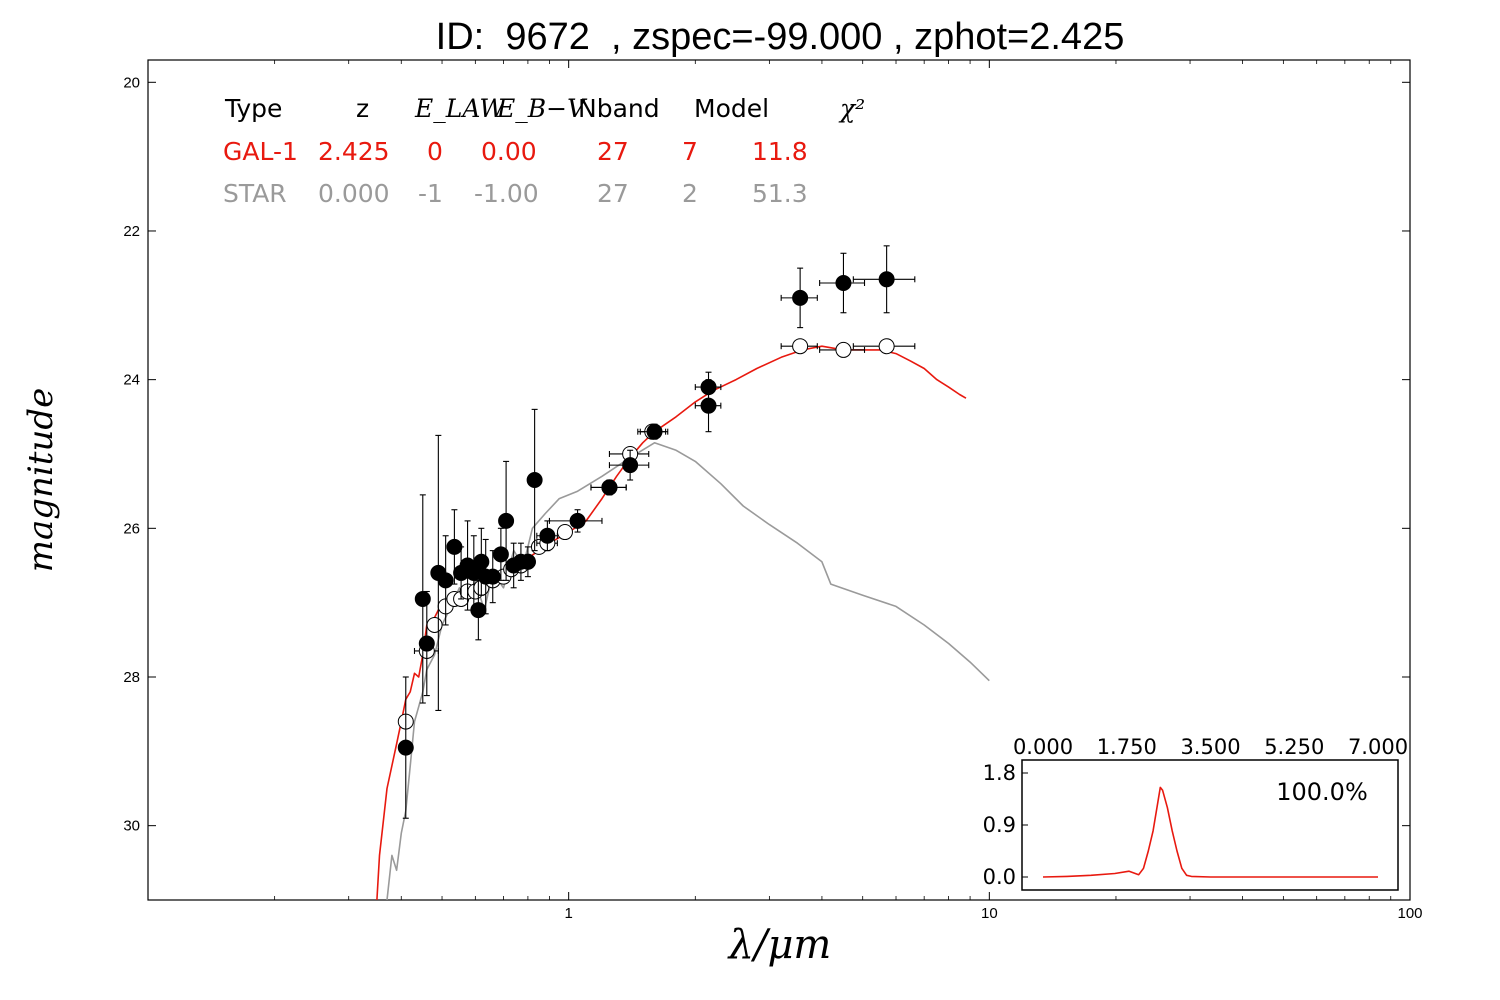 This screenshot has height=1000, width=1500. Describe the element at coordinates (780, 193) in the screenshot. I see `star-chi2: 51.3` at that location.